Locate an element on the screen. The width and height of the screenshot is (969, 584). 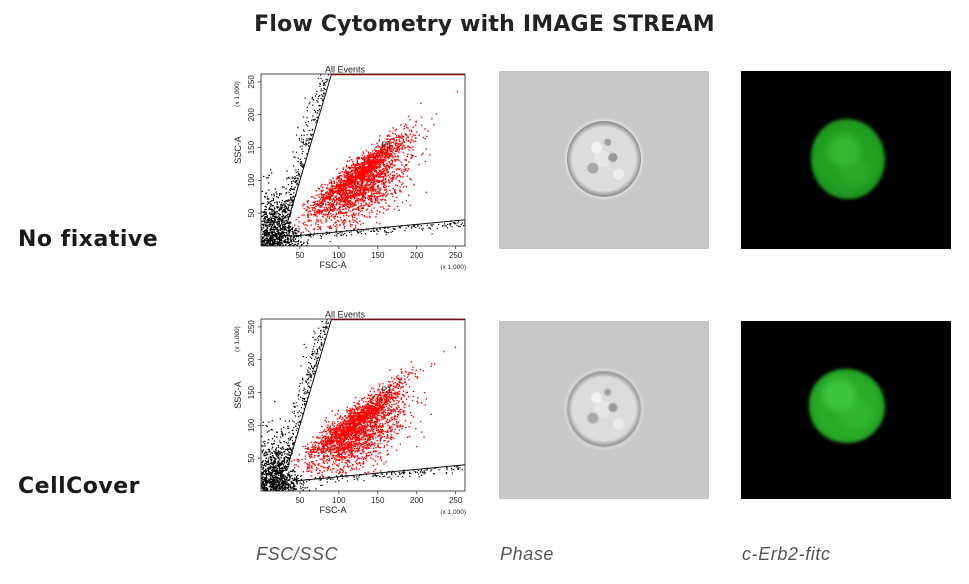
phase-image-no-fixative is located at coordinates (604, 160).